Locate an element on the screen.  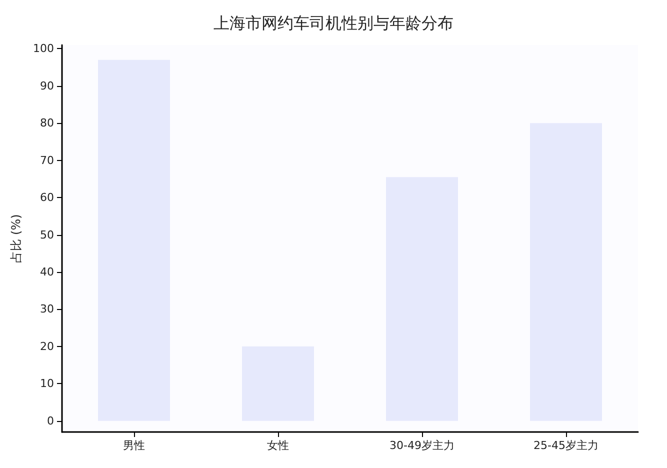
y-tick-label: 80 is located at coordinates (47, 123).